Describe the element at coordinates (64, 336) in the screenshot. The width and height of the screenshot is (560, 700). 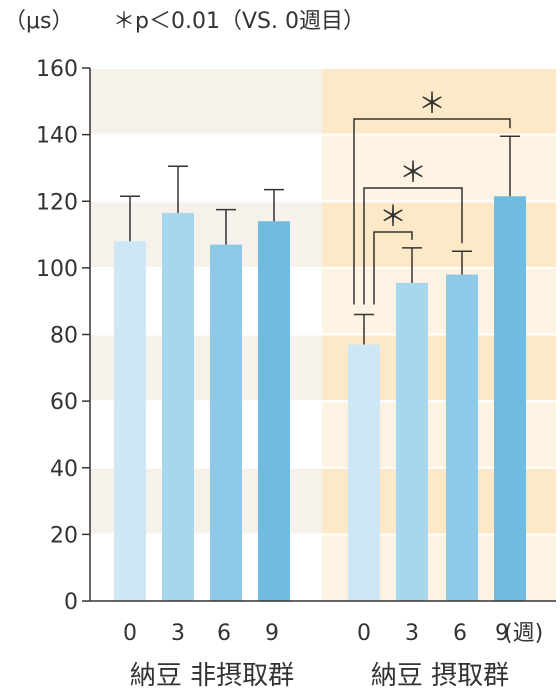
I see `y-tick-label-80: 80` at that location.